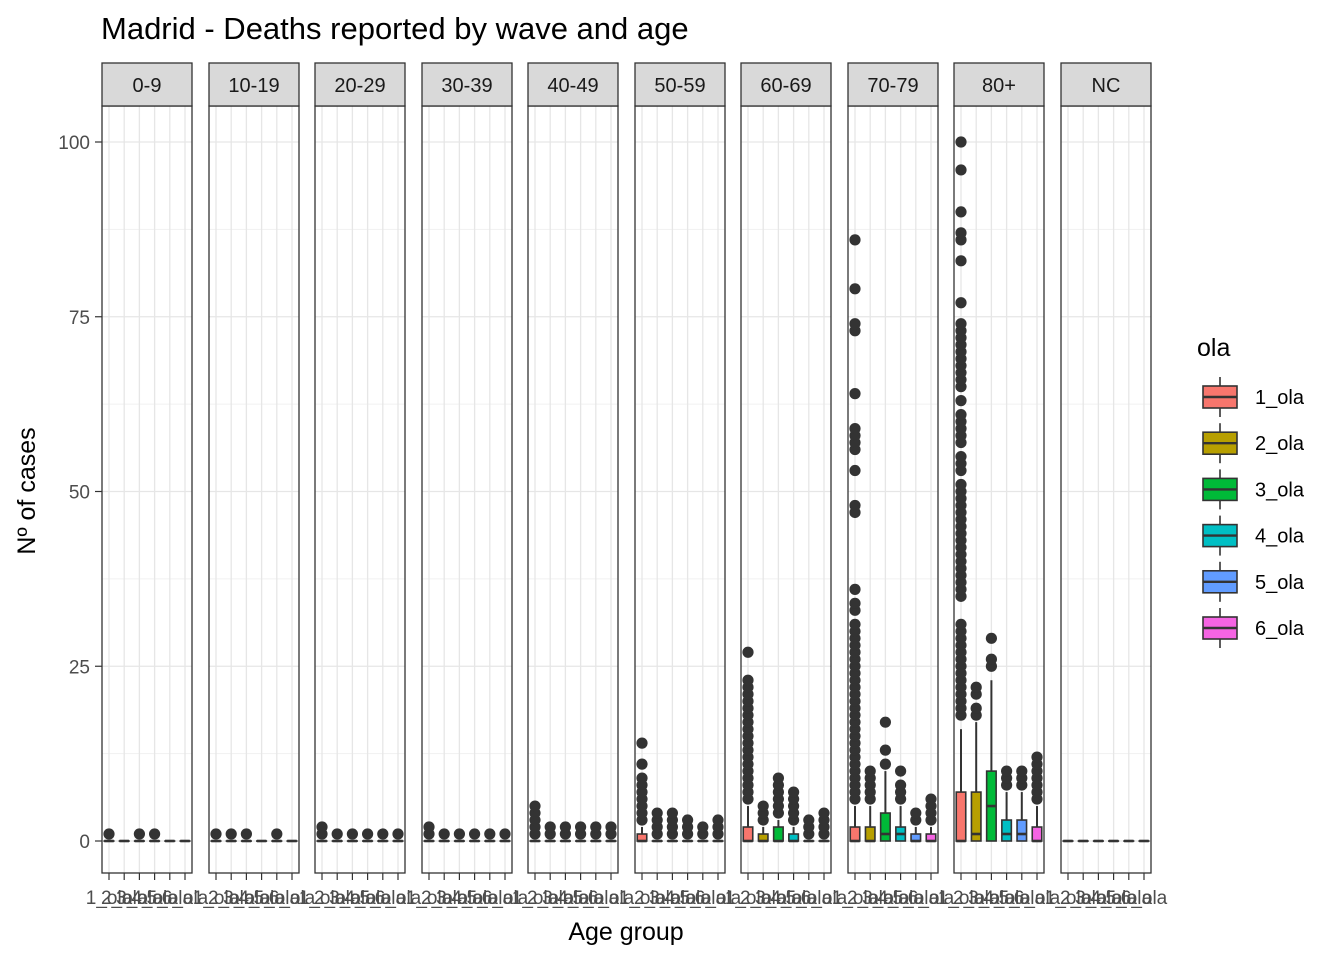 This screenshot has height=960, width=1344. Describe the element at coordinates (80, 493) in the screenshot. I see `y-axis: 0 25 50 75 100` at that location.